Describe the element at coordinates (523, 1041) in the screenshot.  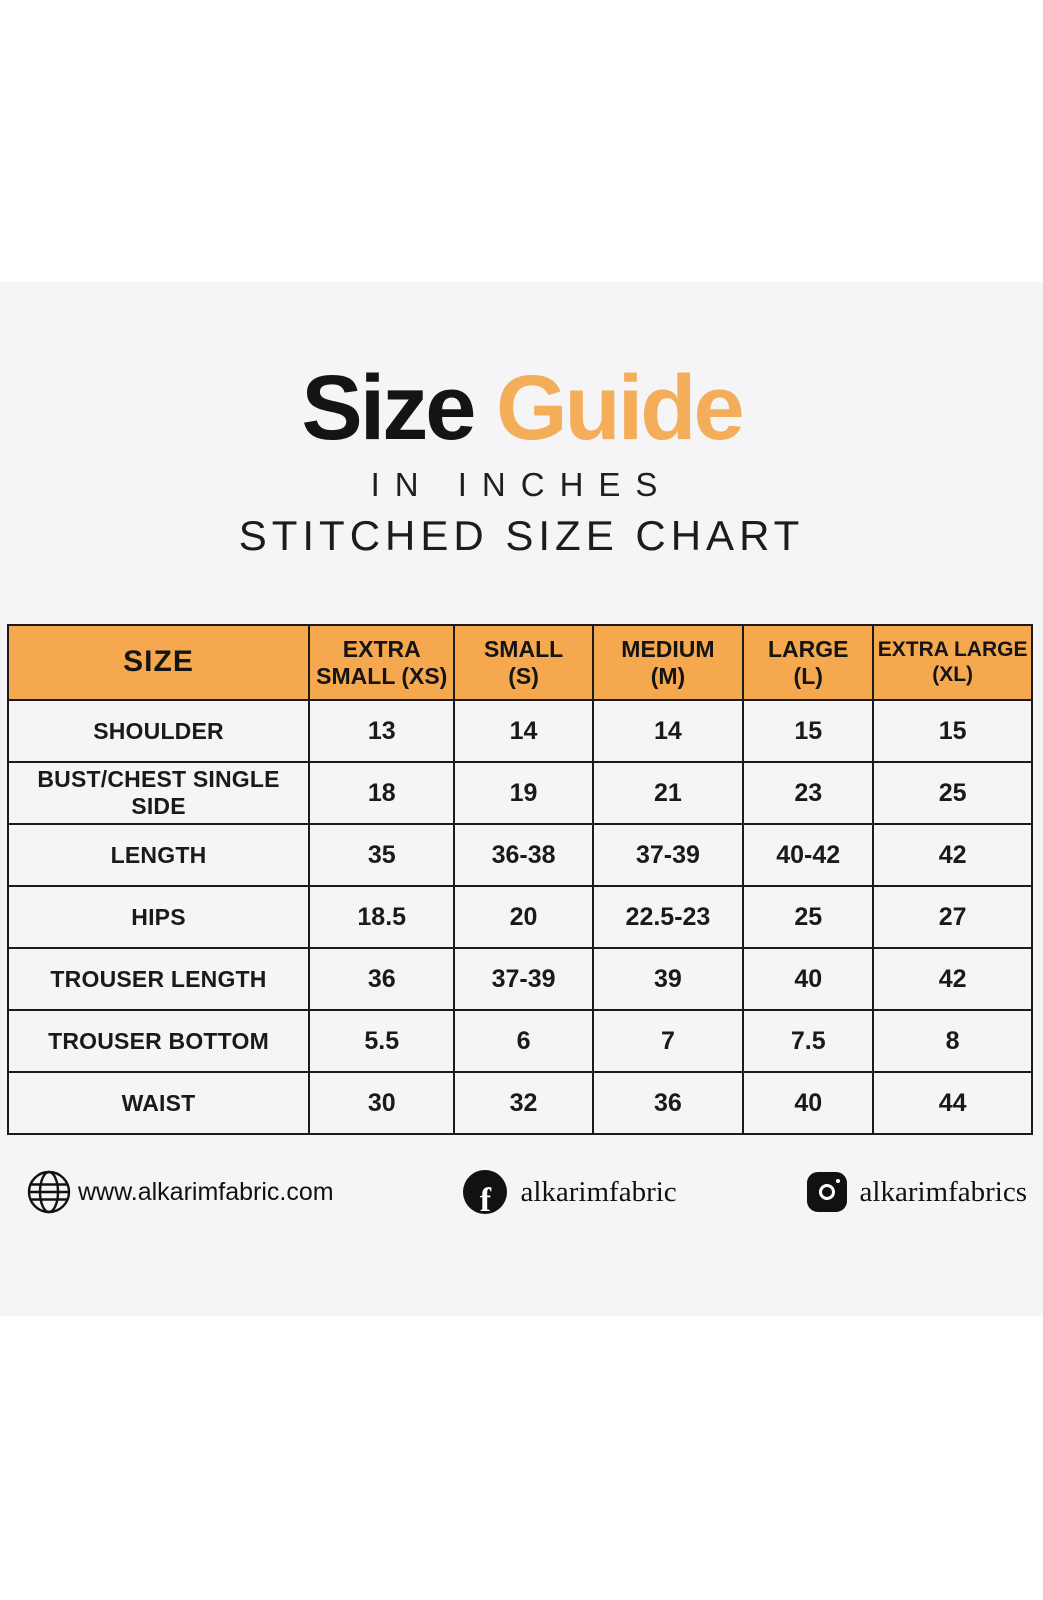
I see `cell-value: 6` at that location.